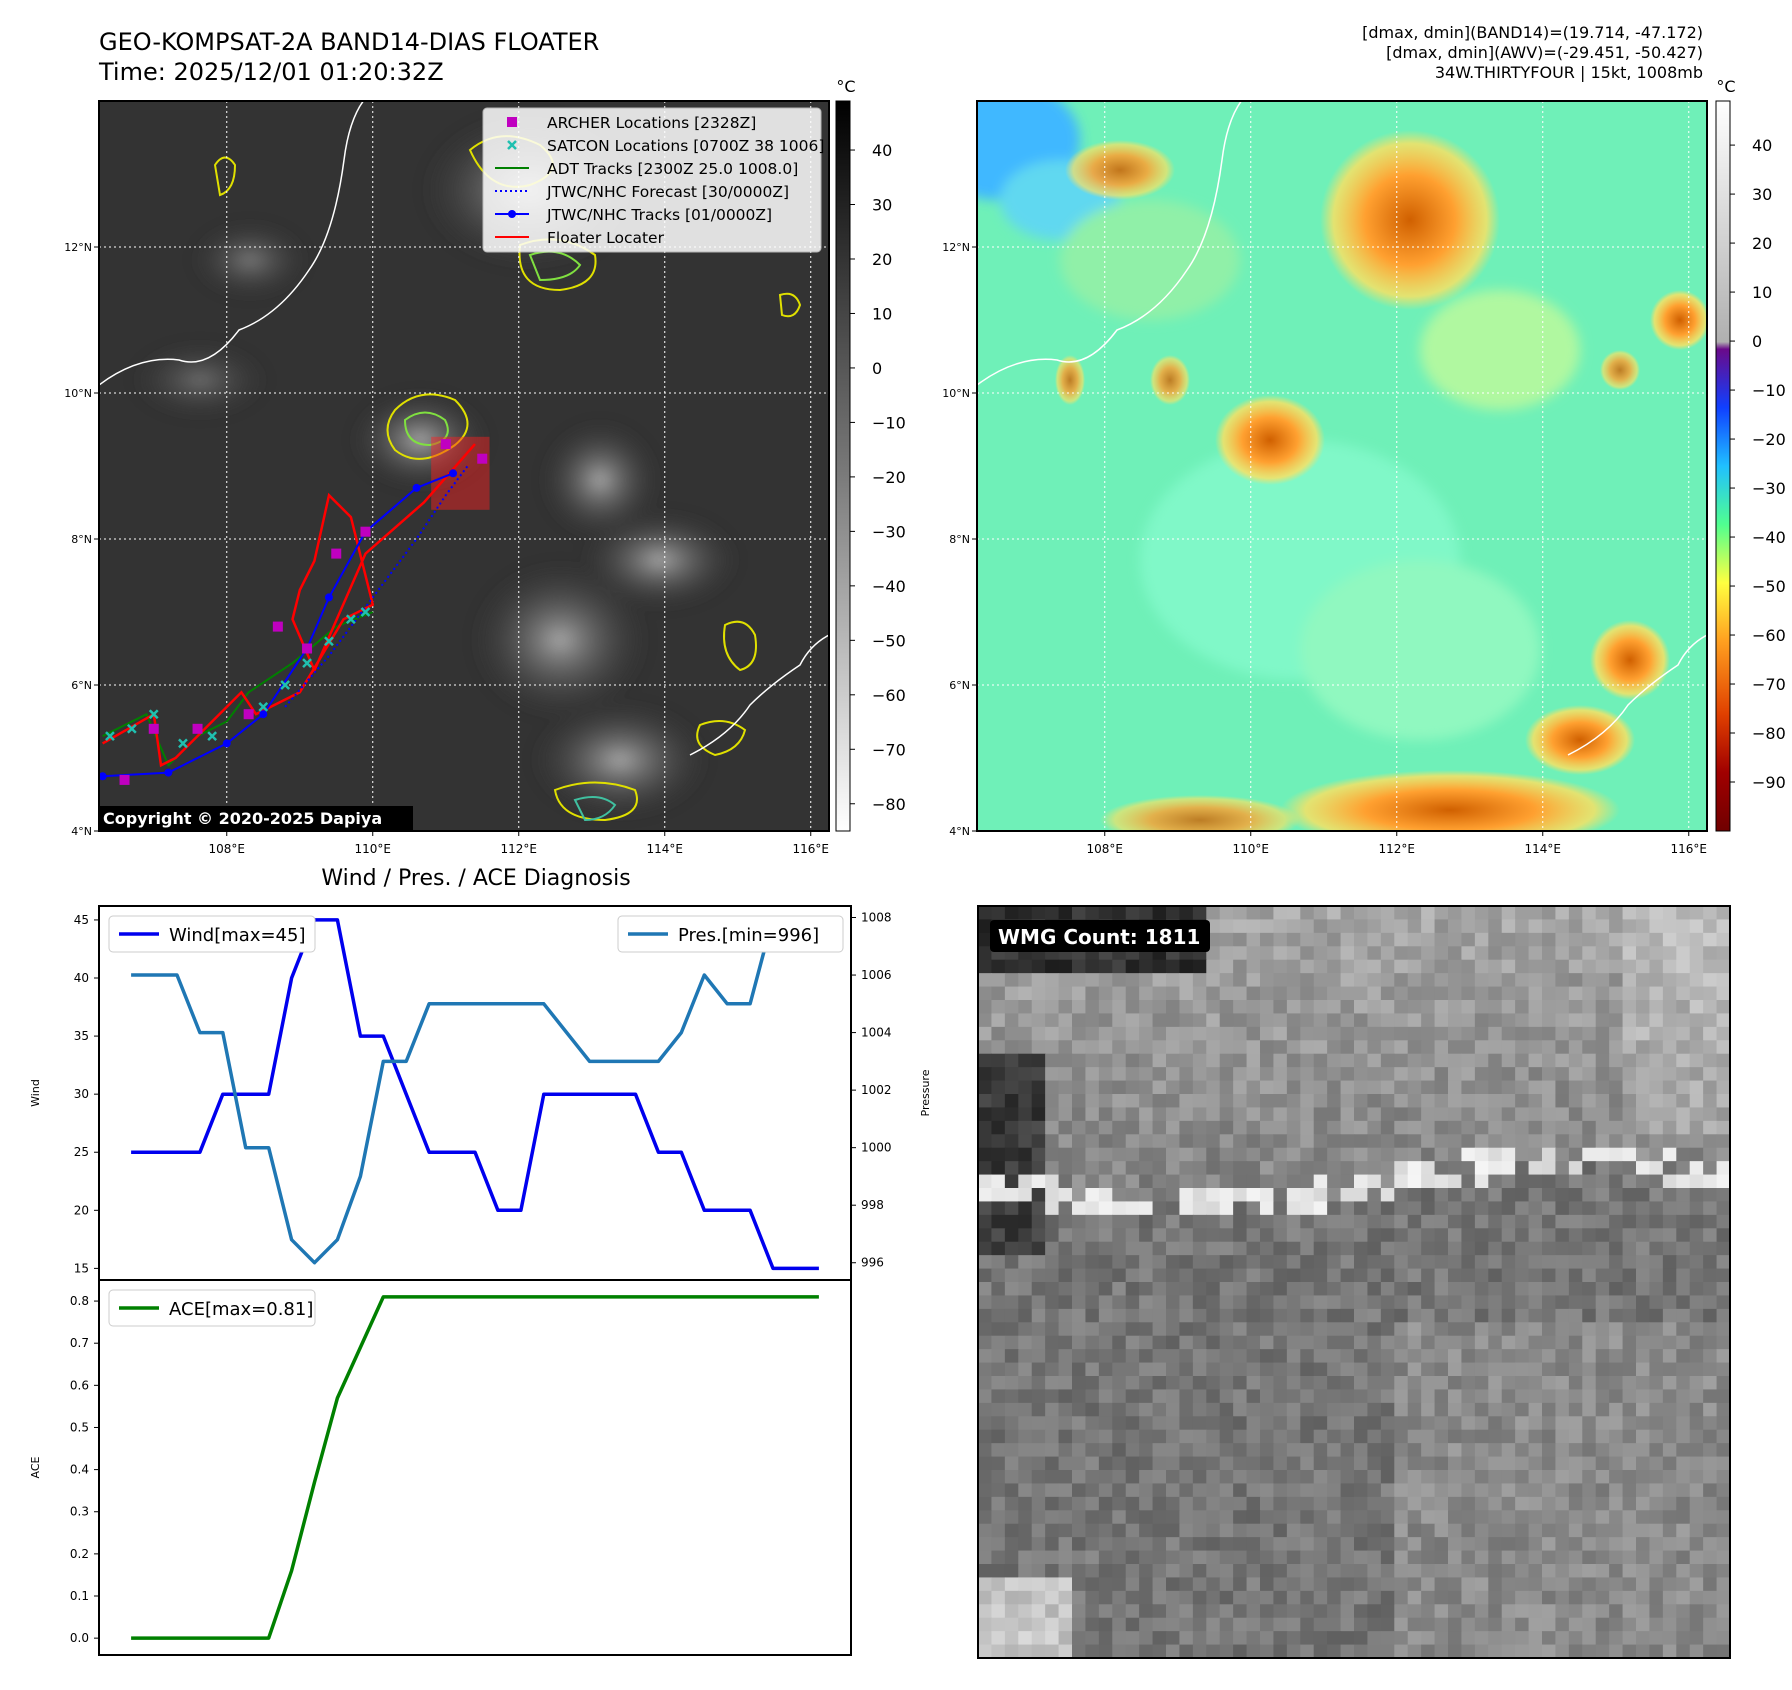 This screenshot has width=1792, height=1690. Describe the element at coordinates (78, 247) in the screenshot. I see `lat-tick-label: 12°N` at that location.